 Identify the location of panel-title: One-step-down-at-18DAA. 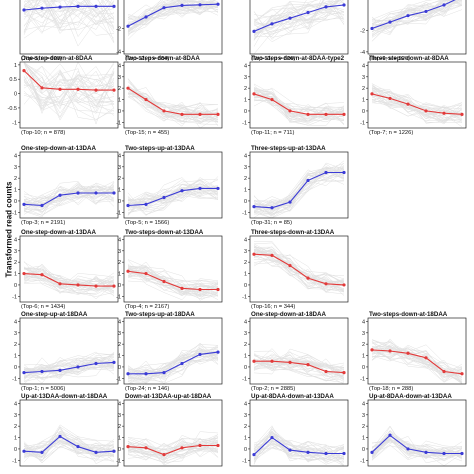
(288, 314).